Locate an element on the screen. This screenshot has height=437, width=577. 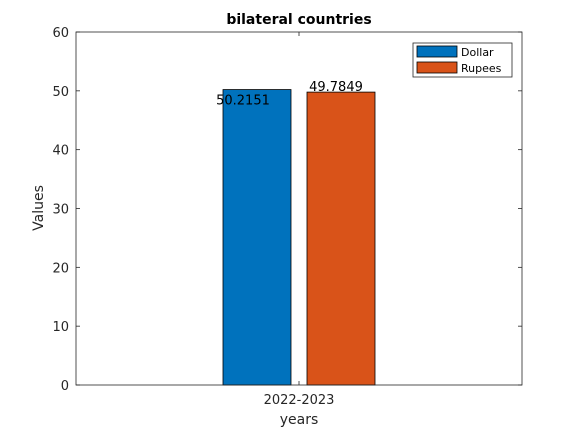
data-labels-layer: 50.2151 49.7849 is located at coordinates (289, 94).